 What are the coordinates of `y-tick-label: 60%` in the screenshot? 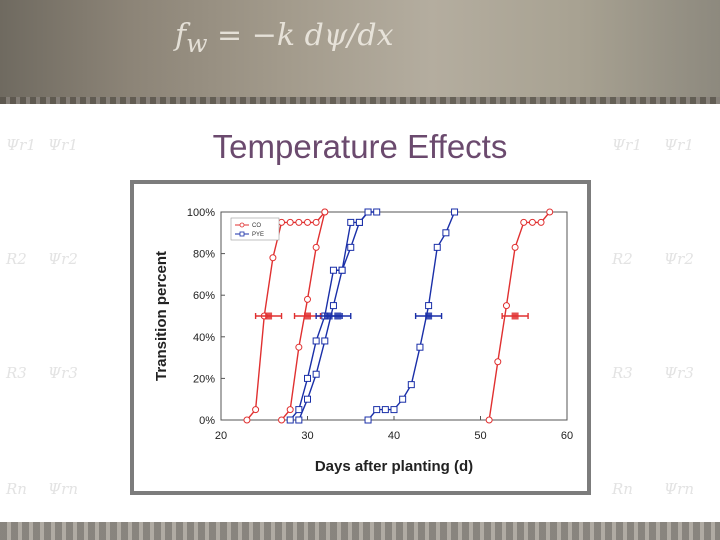 It's located at (204, 296).